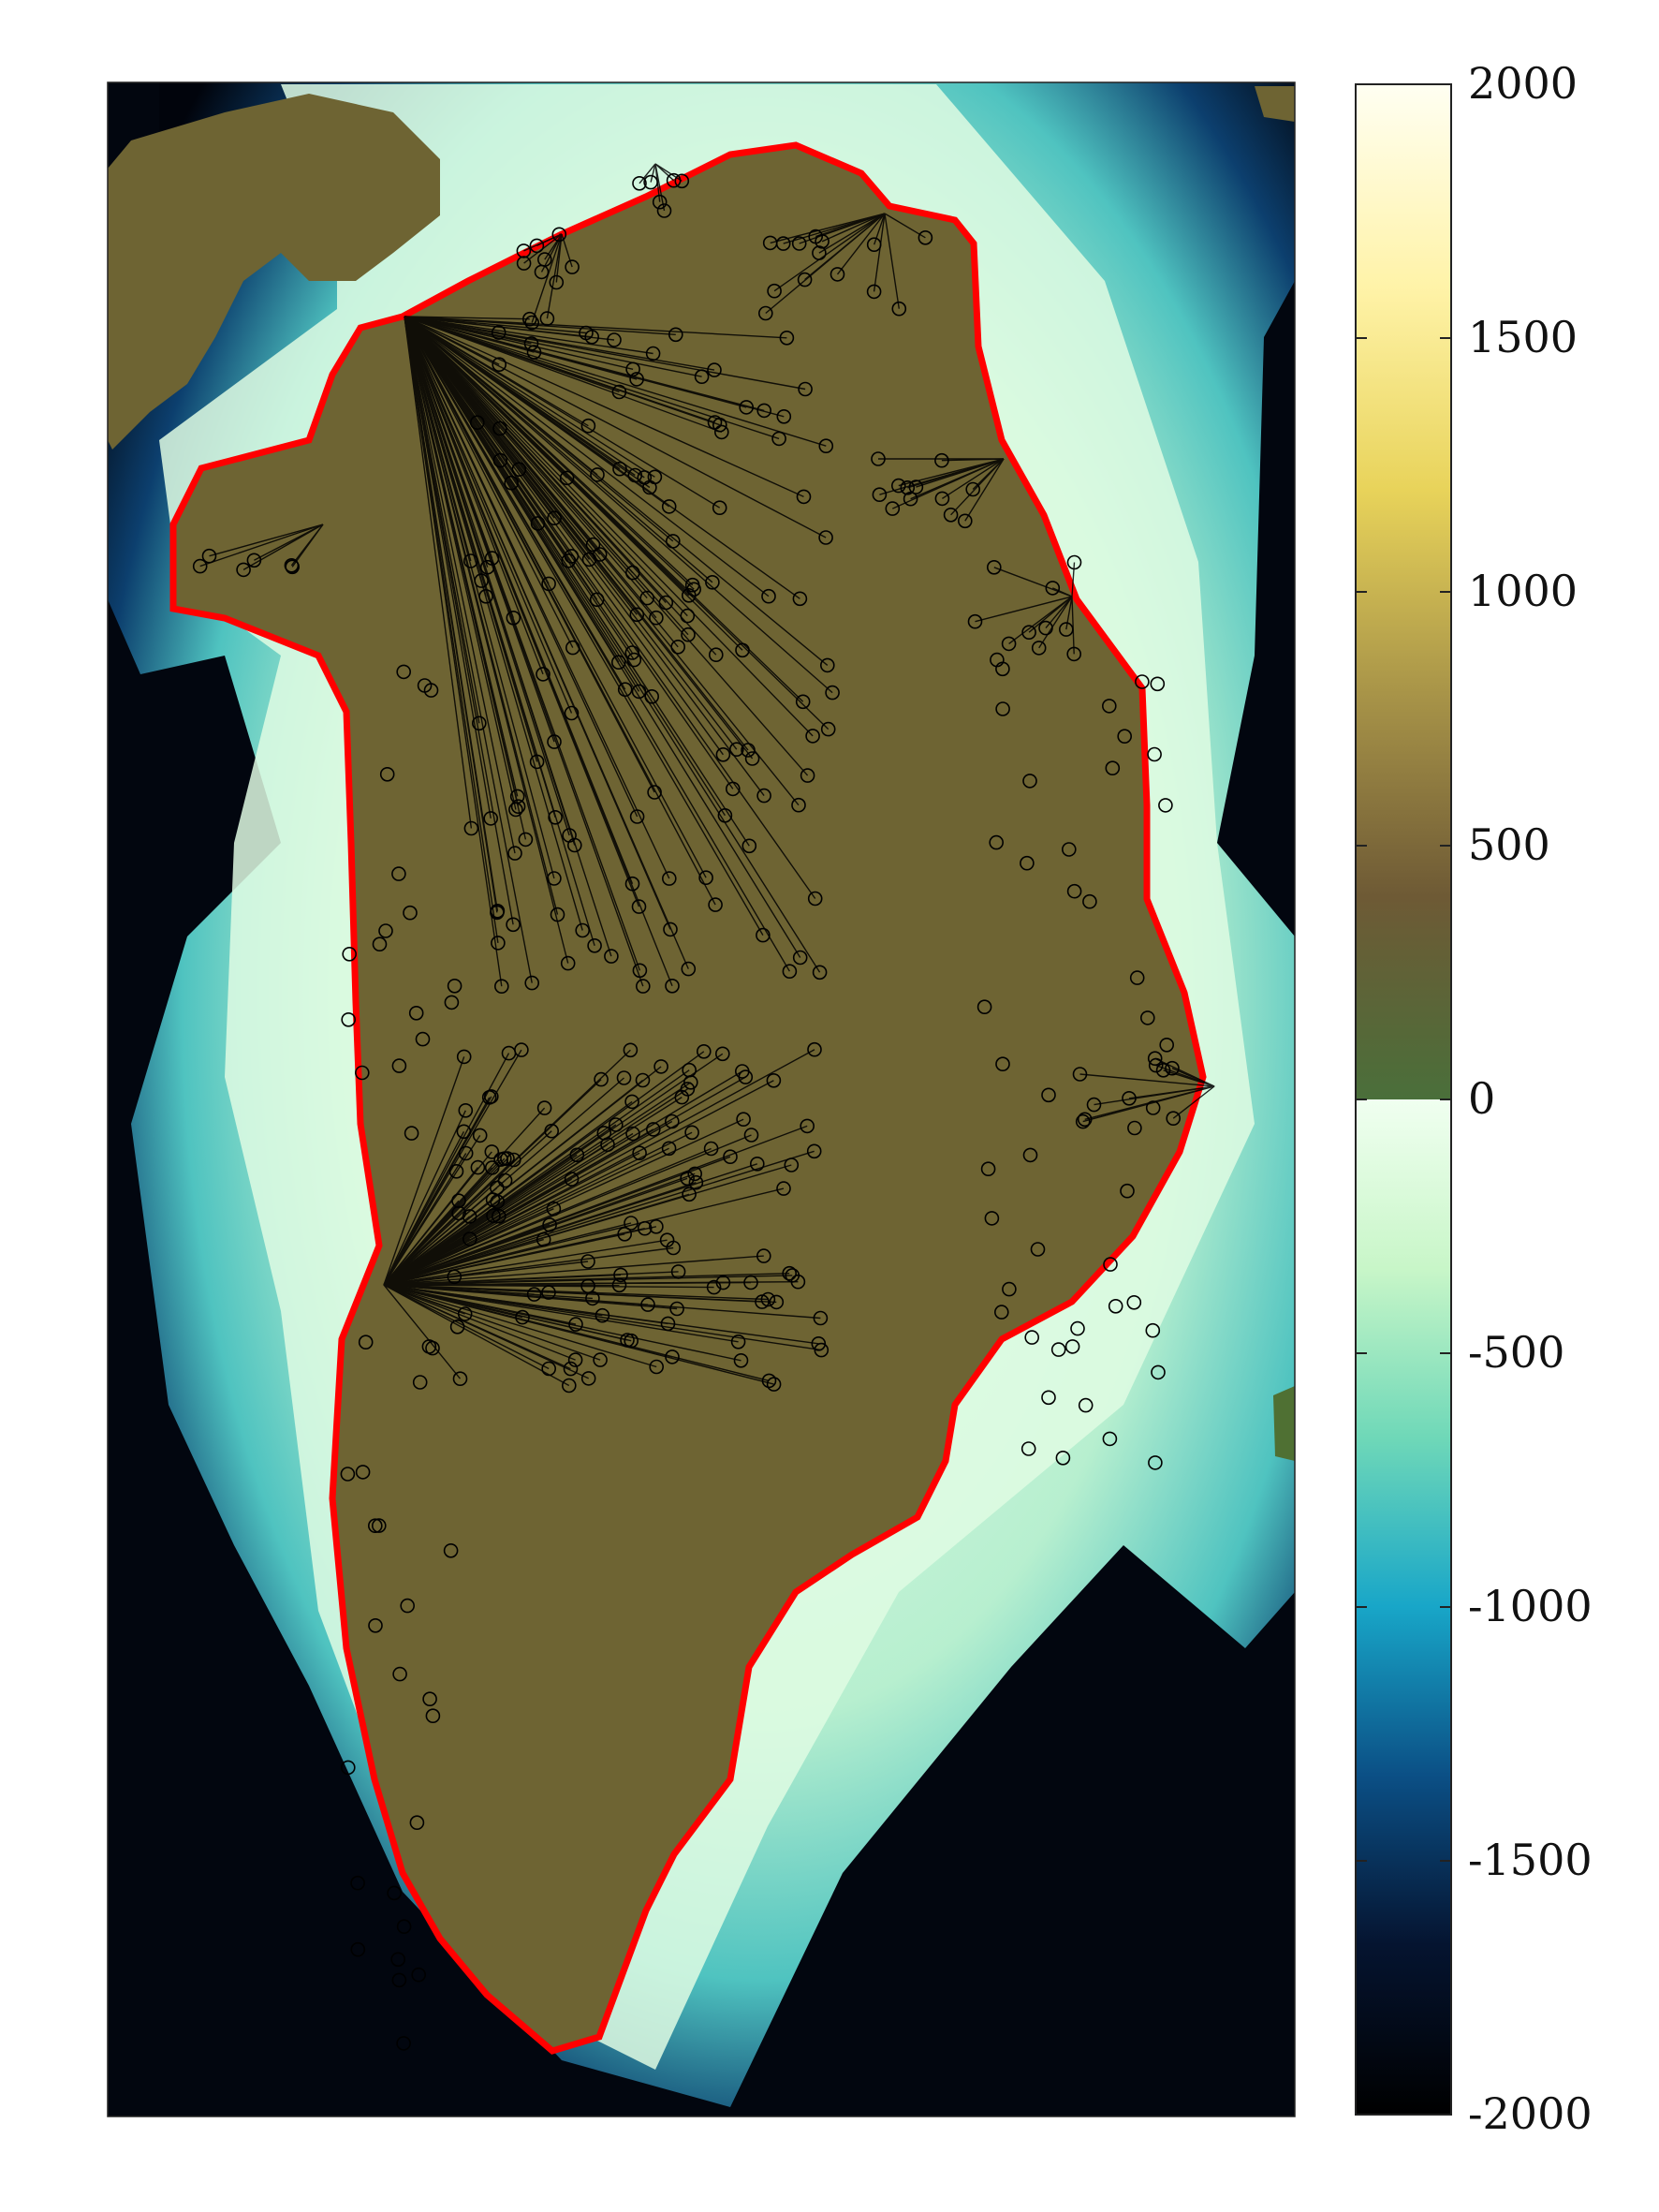 The height and width of the screenshot is (2212, 1659). What do you see at coordinates (1530, 1606) in the screenshot?
I see `colorbar-label-neg1000: -1000` at bounding box center [1530, 1606].